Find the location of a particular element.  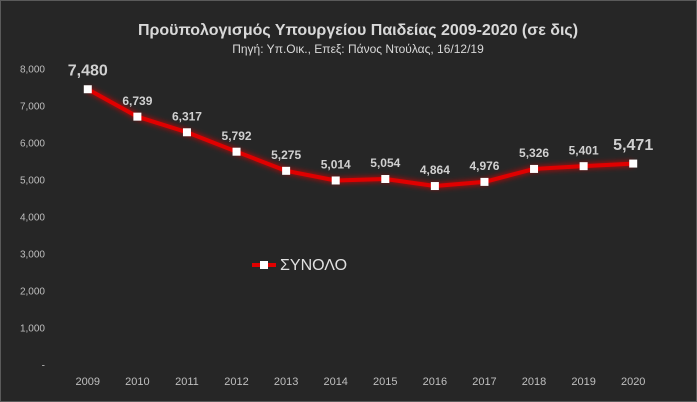

x-tick-label: 2020 is located at coordinates (633, 382).